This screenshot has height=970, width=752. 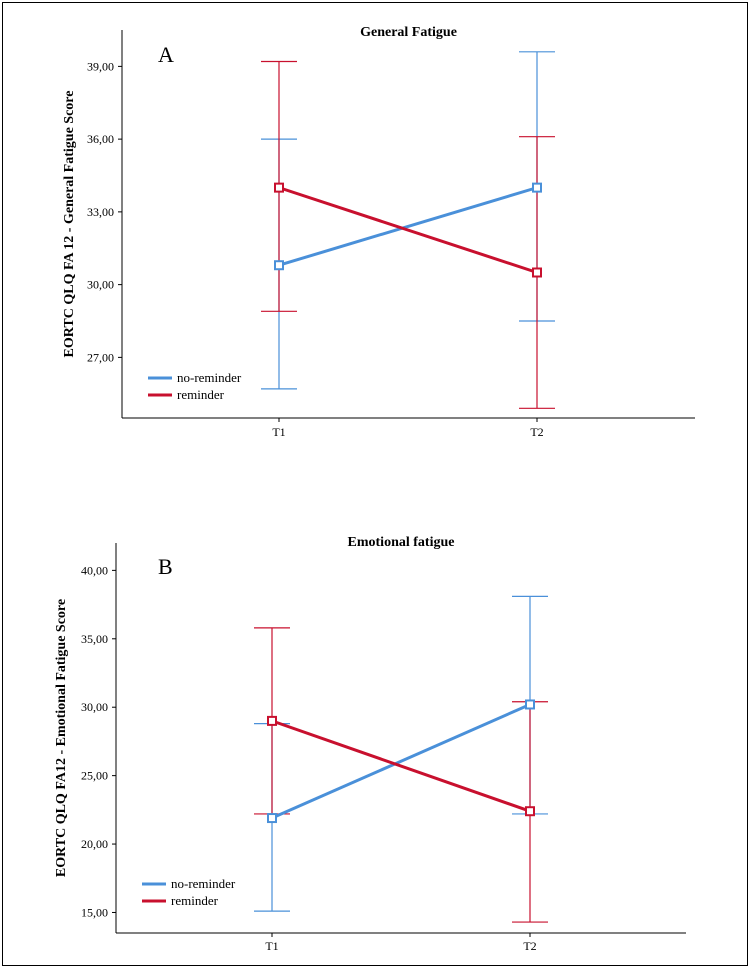 What do you see at coordinates (94, 570) in the screenshot?
I see `y-tick-label: 40,00` at bounding box center [94, 570].